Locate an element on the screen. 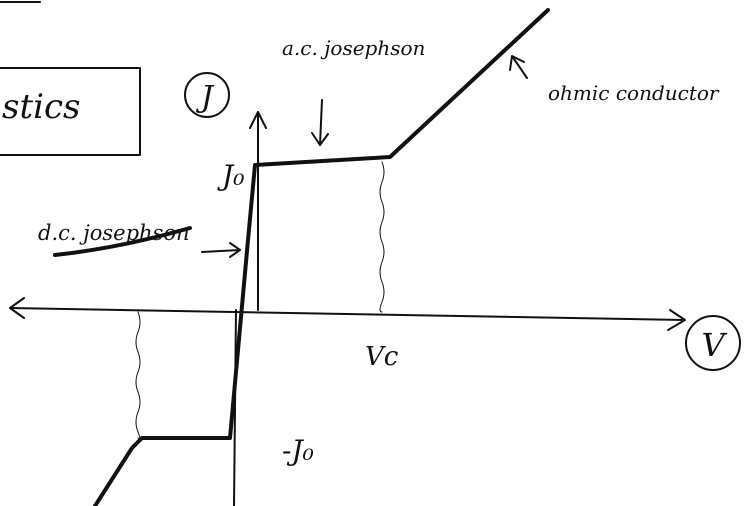 Image resolution: width=753 pixels, height=506 pixels. ac-arrow is located at coordinates (320, 122).